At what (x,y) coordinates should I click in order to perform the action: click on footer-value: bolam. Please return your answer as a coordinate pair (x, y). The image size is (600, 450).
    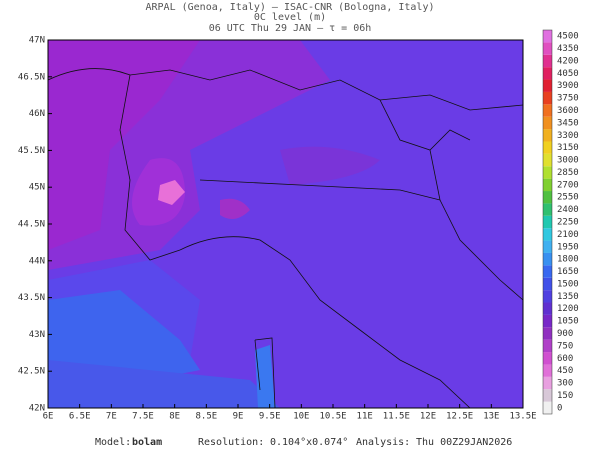
    Looking at the image, I should click on (147, 442).